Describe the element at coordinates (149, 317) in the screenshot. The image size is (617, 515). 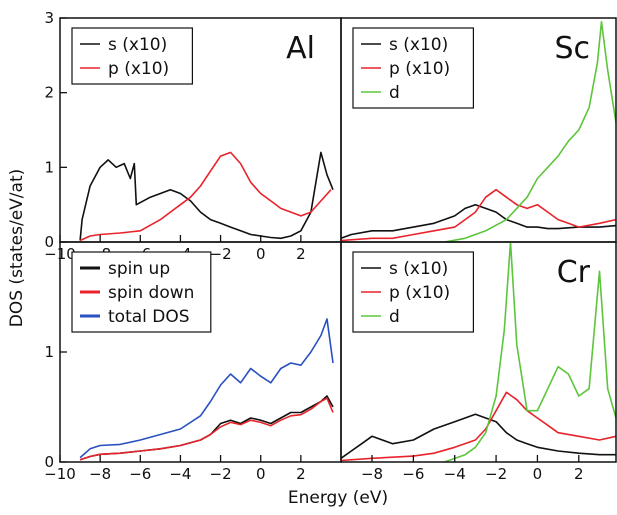
I see `legend-entry: total DOS` at that location.